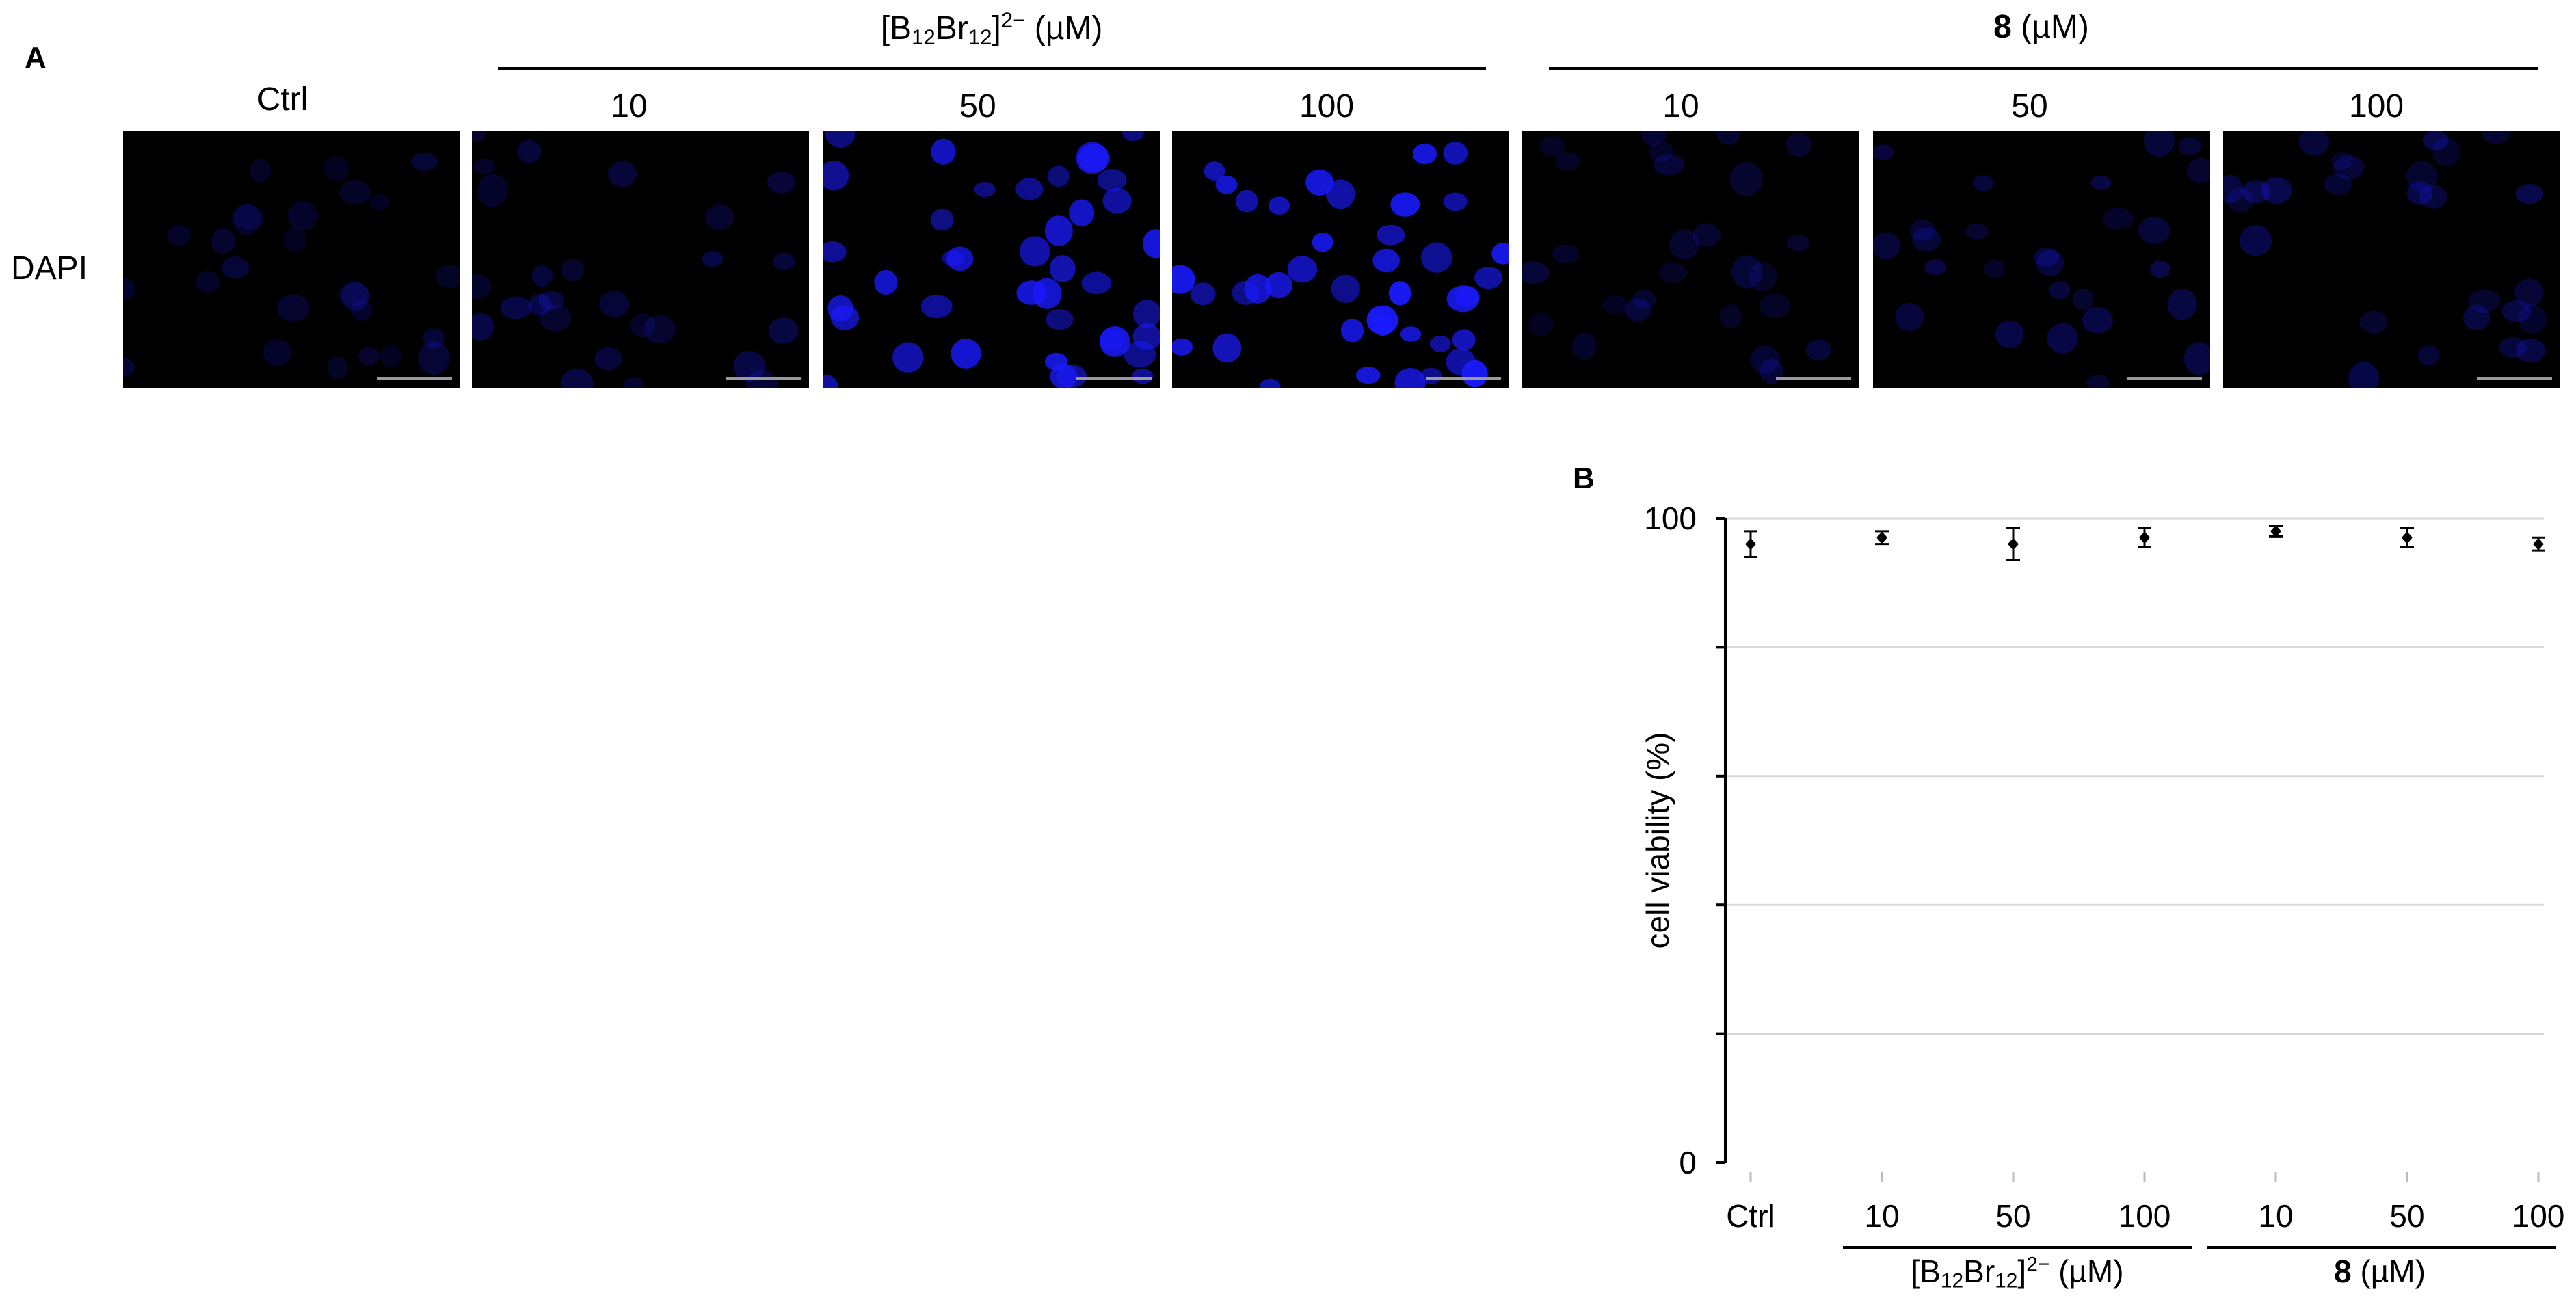 Image resolution: width=2576 pixels, height=1298 pixels. I want to click on chart-group-rule-b12br12, so click(2017, 1247).